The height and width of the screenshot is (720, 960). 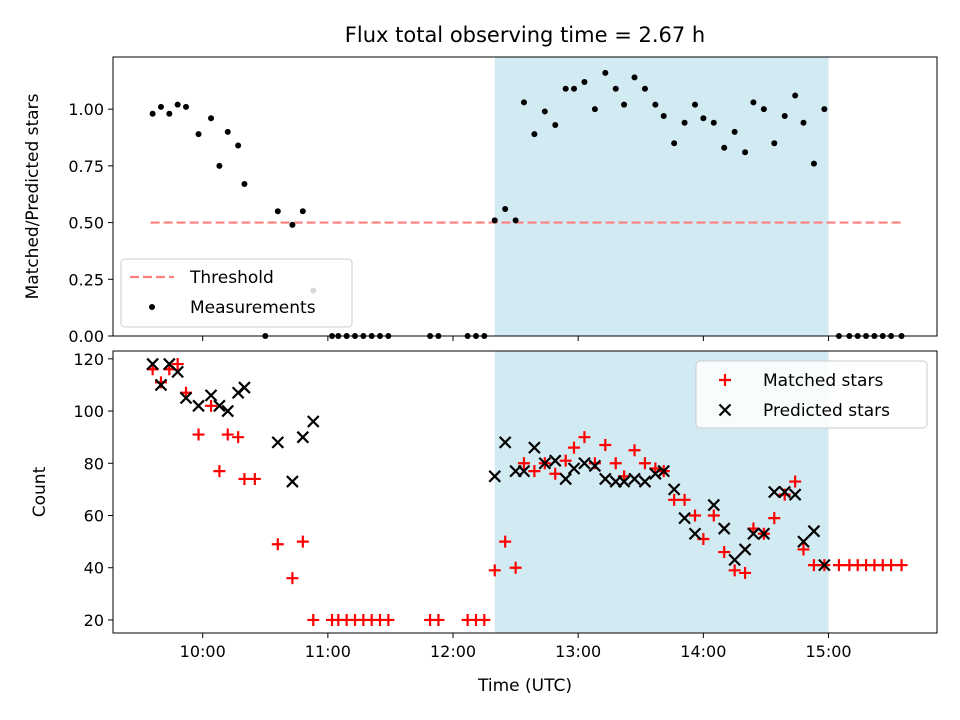 What do you see at coordinates (328, 651) in the screenshot?
I see `x-tick-label: 11:00` at bounding box center [328, 651].